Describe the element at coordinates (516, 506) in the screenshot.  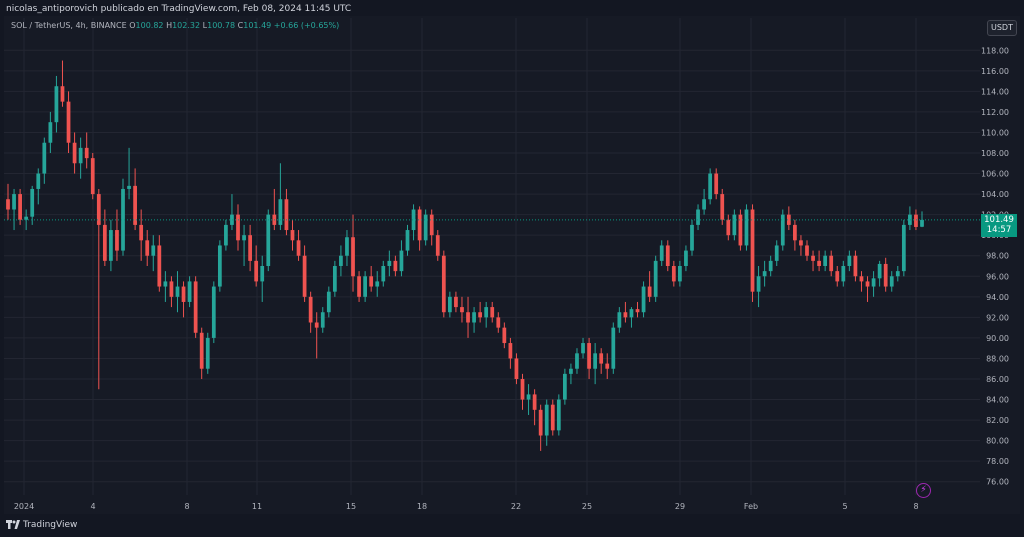
I see `x-tick-label: 22` at that location.